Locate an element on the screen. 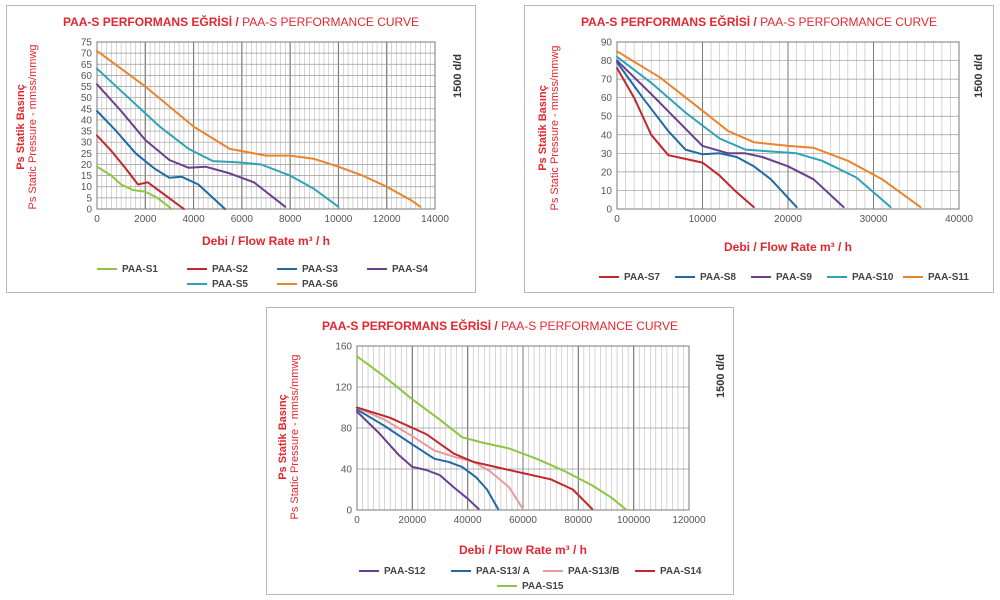 Image resolution: width=1000 pixels, height=600 pixels. legend-item: PAA-S10 is located at coordinates (860, 277).